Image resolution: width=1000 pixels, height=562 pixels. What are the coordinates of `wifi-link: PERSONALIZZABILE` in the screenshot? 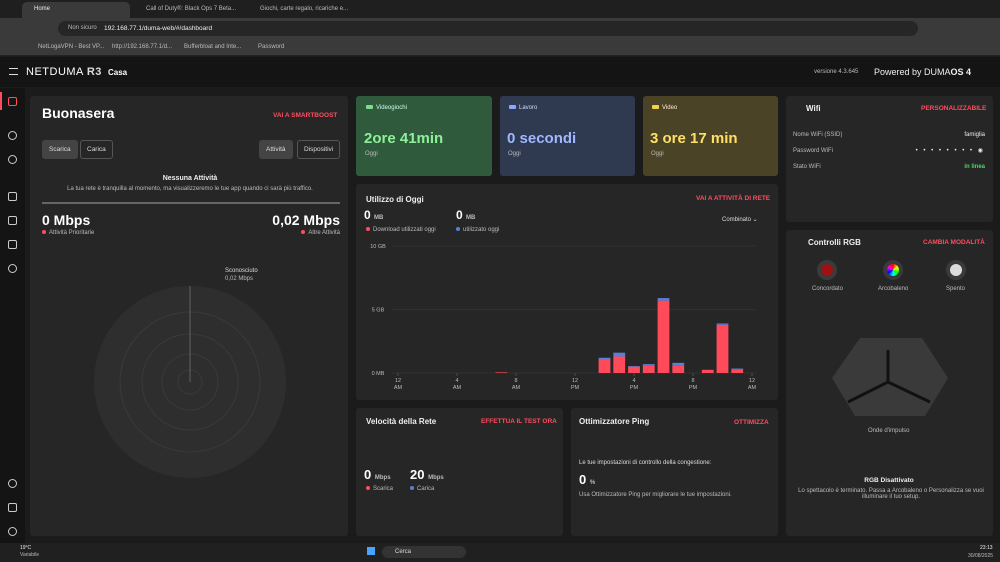 It's located at (954, 108).